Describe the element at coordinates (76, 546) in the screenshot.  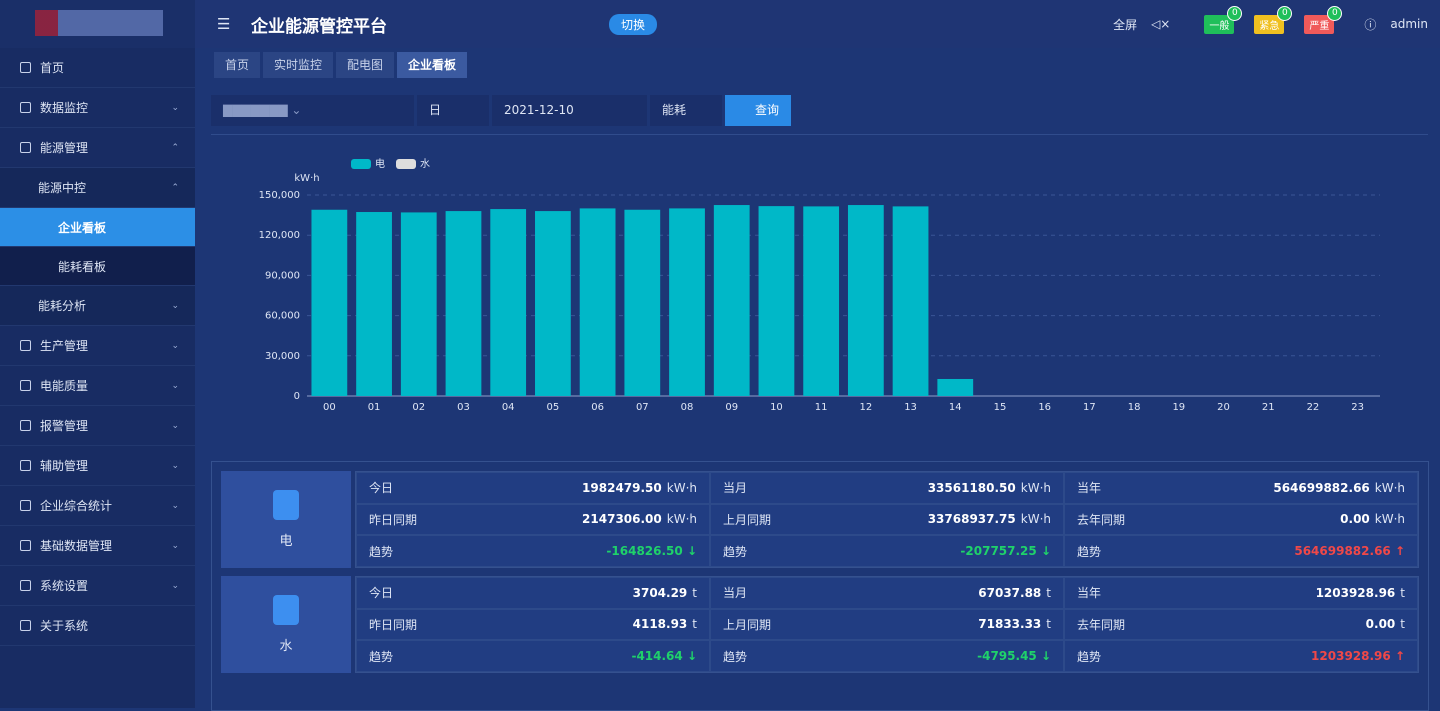
I see `menu-label: 基础数据管理` at that location.